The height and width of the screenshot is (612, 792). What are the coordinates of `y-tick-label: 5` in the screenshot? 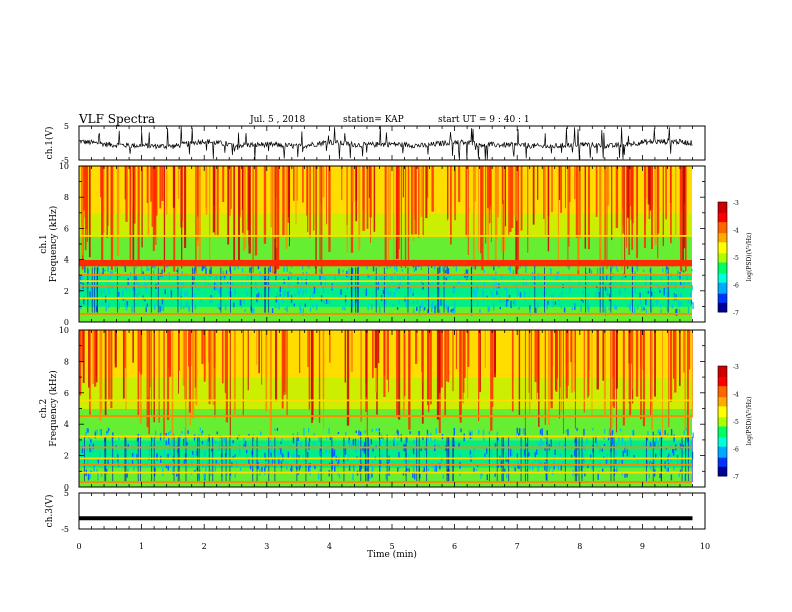 It's located at (66, 493).